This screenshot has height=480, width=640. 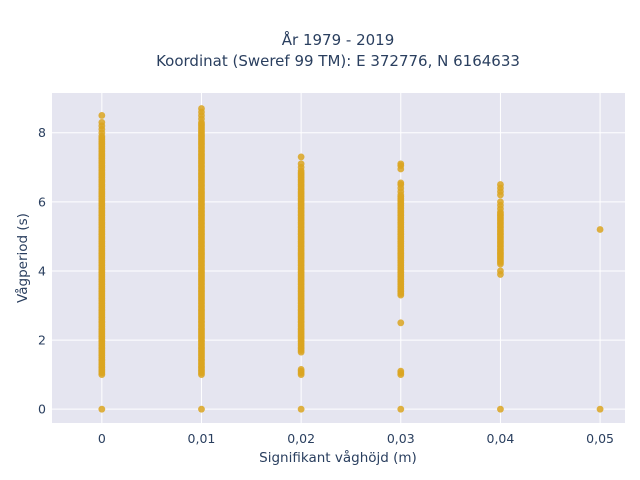 I want to click on x-tick-labels: 0 0,01 0,02 0,03 0,04 0,05, so click(x=356, y=438).